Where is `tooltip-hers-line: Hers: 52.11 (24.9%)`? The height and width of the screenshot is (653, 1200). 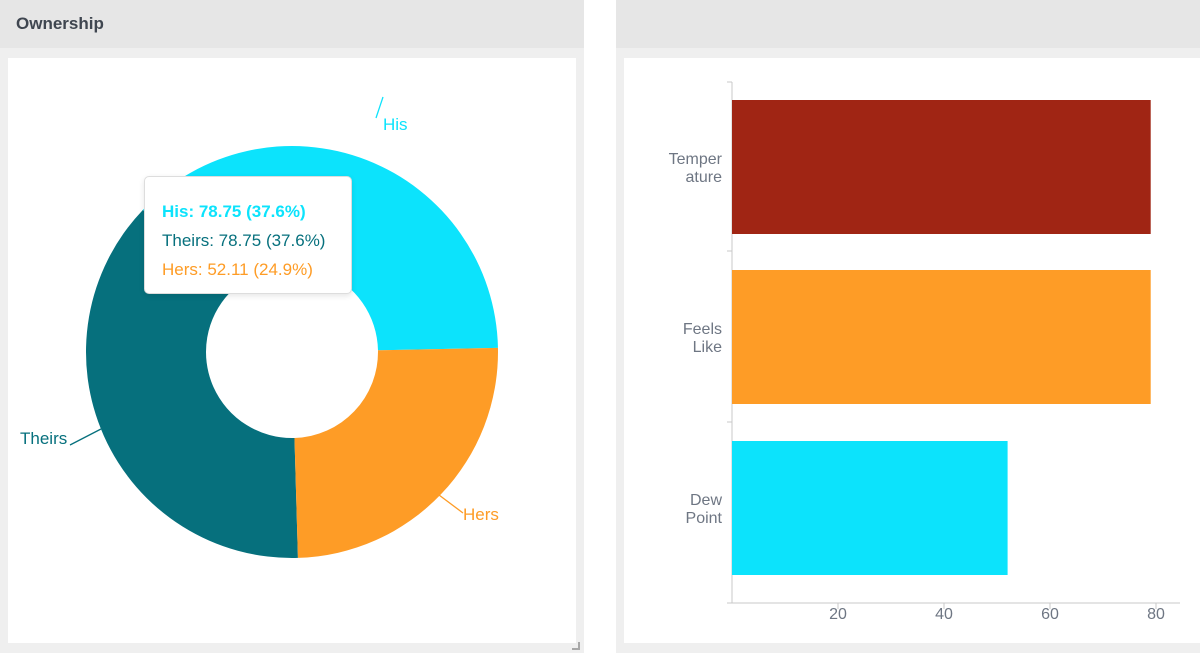
tooltip-hers-line: Hers: 52.11 (24.9%) is located at coordinates (237, 269).